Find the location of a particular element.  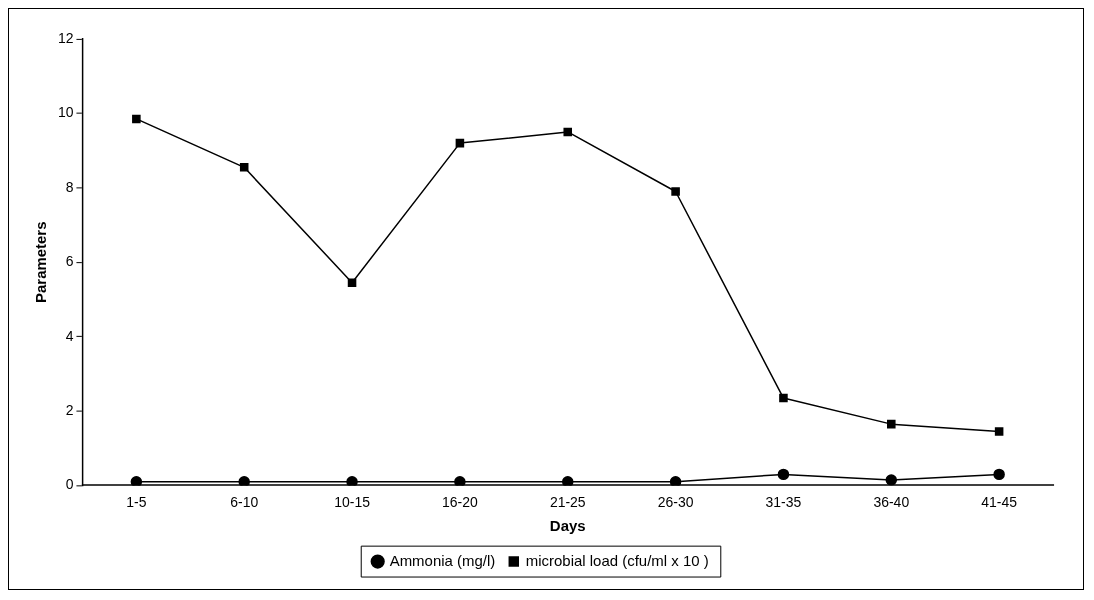

x-tick-label: 41-45 is located at coordinates (999, 501).